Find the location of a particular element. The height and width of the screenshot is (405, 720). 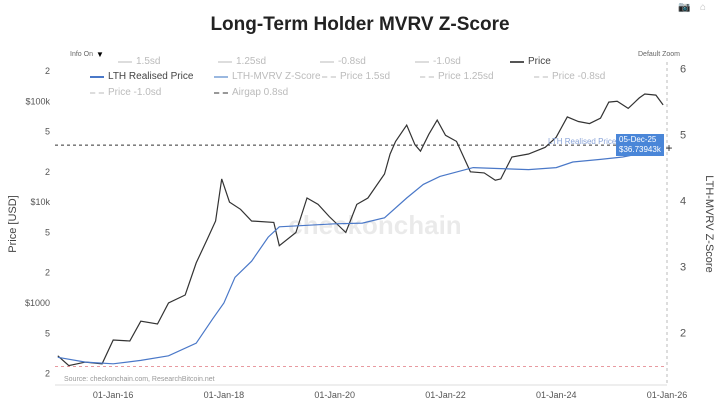

x-tick-label: 01-Jan-26 is located at coordinates (667, 395).